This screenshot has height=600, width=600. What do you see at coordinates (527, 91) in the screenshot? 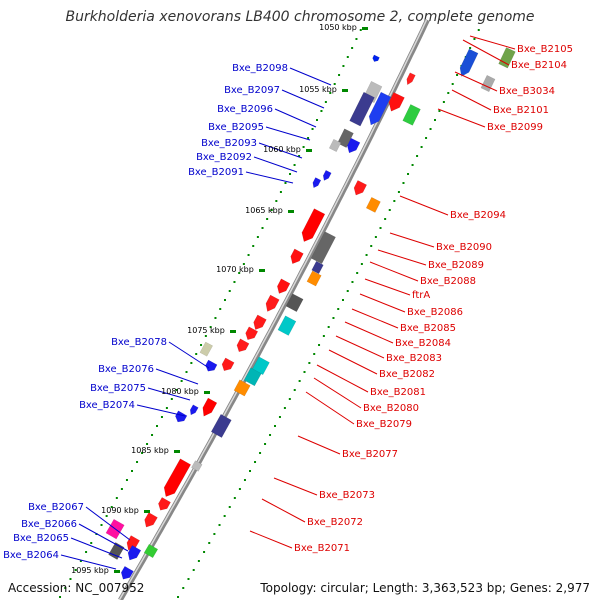
I see `forward-gene-label: Bxe_B3034` at bounding box center [527, 91].